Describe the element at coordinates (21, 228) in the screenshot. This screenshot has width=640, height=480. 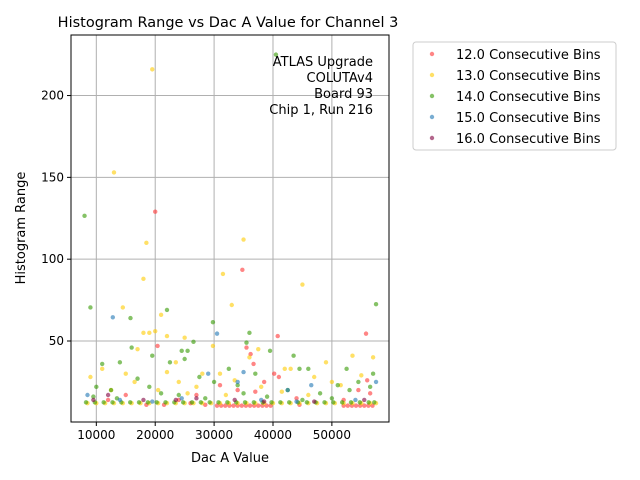
I see `y-axis-label: Histogram Range` at that location.